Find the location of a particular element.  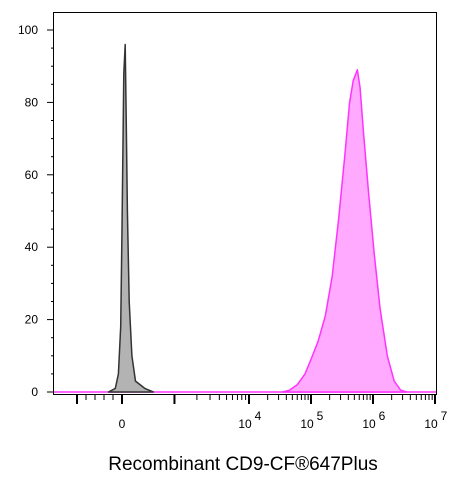

x-tick-exponent: 7 is located at coordinates (444, 416).